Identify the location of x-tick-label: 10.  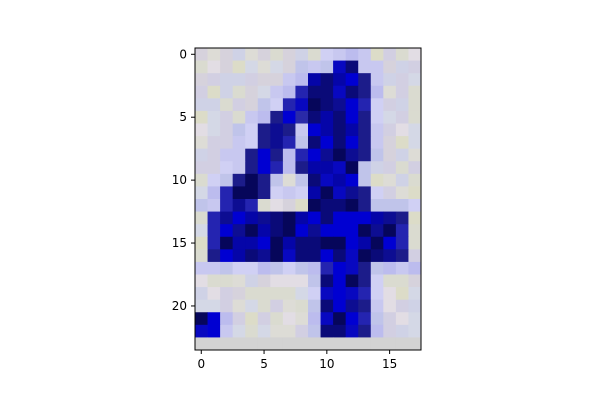
(326, 364).